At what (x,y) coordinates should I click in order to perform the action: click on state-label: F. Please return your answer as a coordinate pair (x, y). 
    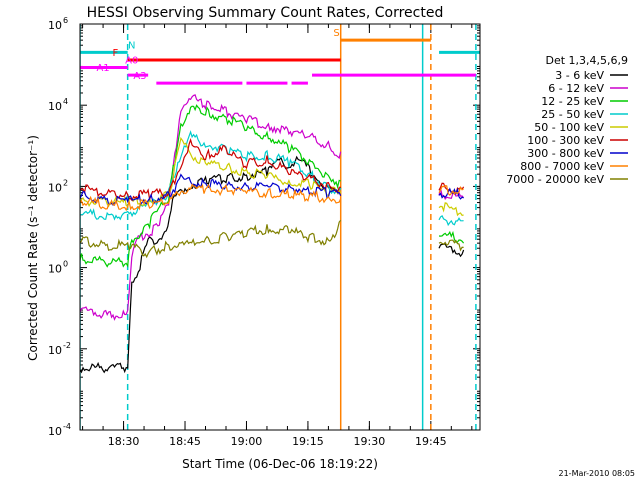
    Looking at the image, I should click on (115, 53).